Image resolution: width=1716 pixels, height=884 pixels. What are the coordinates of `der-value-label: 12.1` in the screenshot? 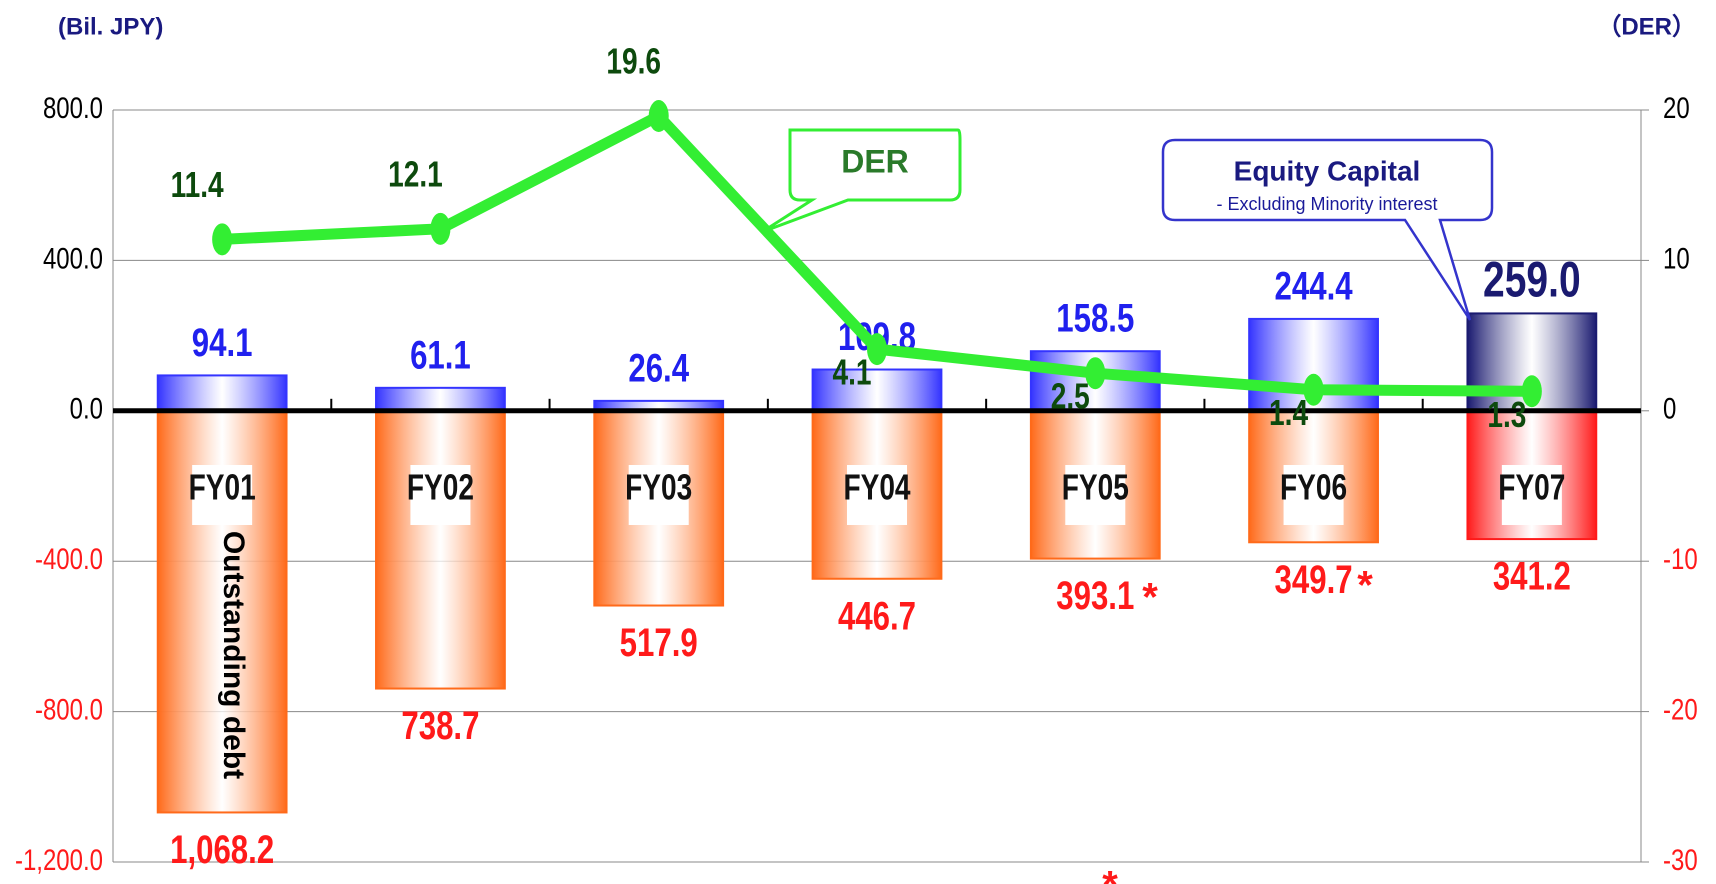 It's located at (415, 174).